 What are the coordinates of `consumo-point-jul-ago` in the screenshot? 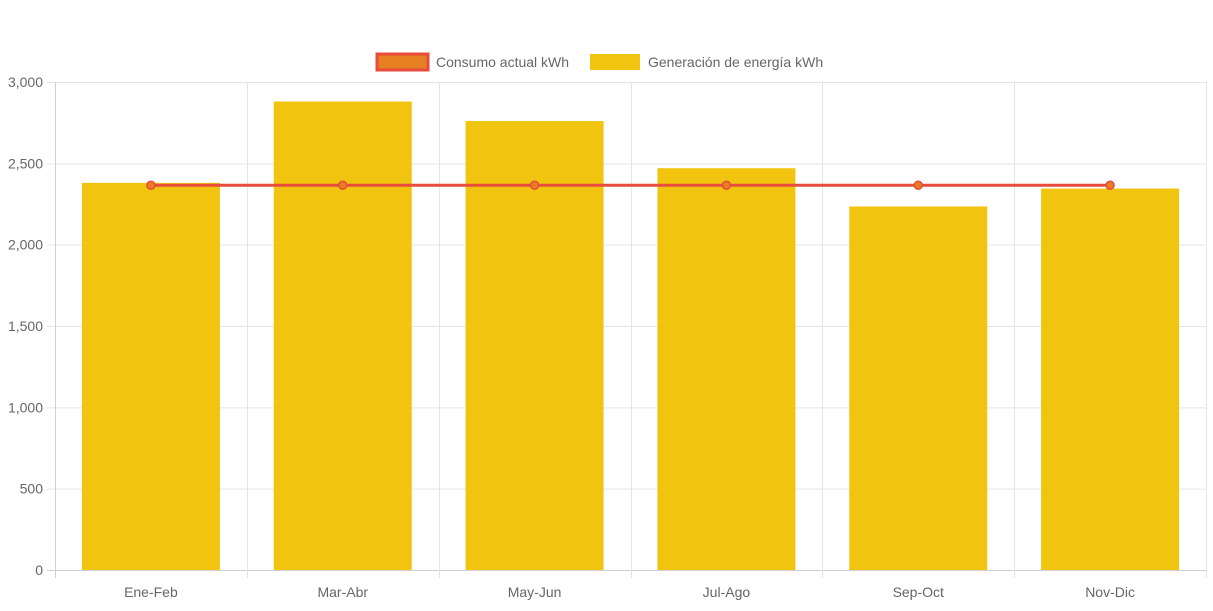 It's located at (726, 185).